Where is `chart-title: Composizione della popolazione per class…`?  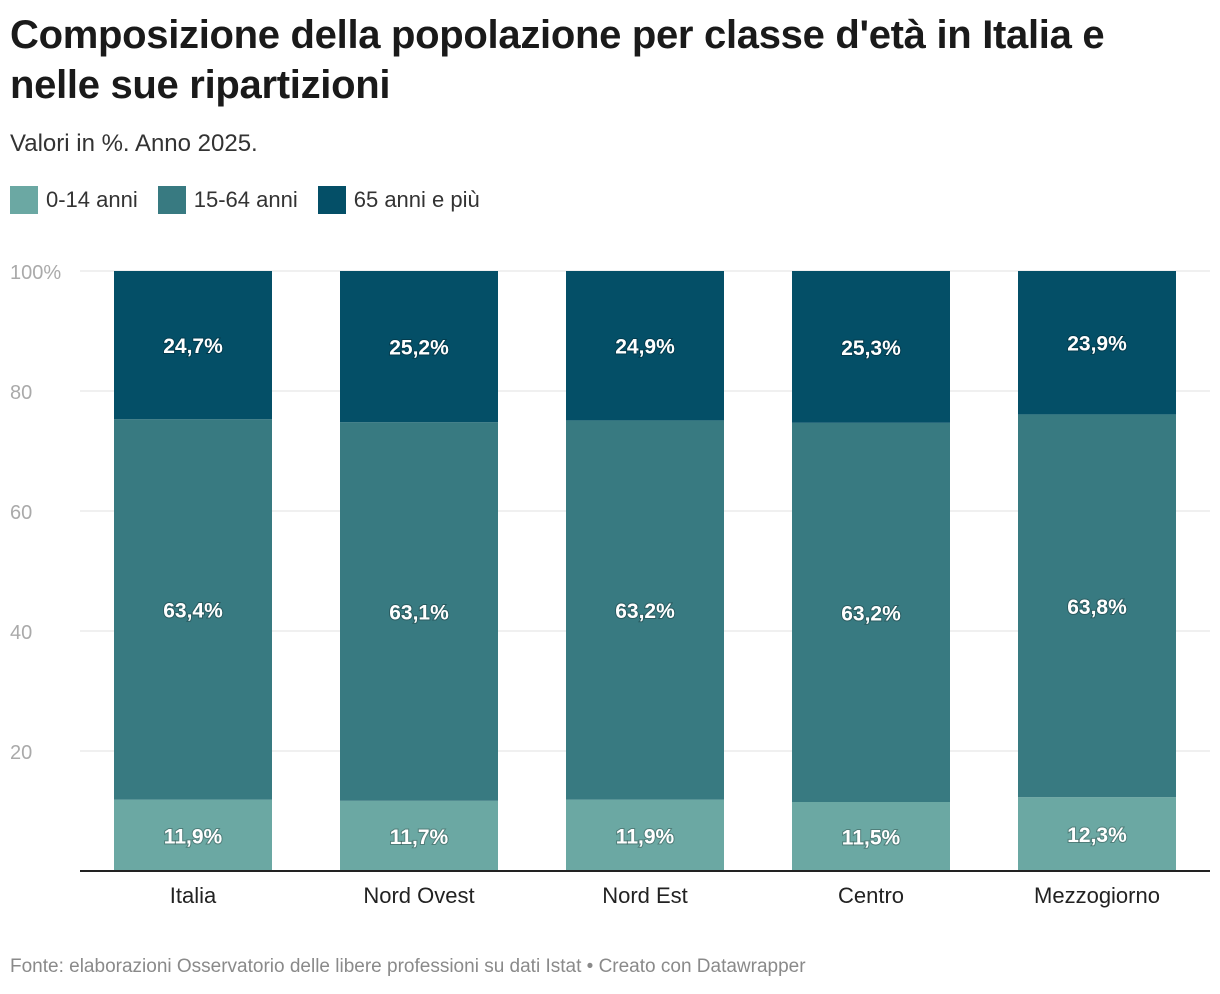
chart-title: Composizione della popolazione per class… is located at coordinates (557, 60).